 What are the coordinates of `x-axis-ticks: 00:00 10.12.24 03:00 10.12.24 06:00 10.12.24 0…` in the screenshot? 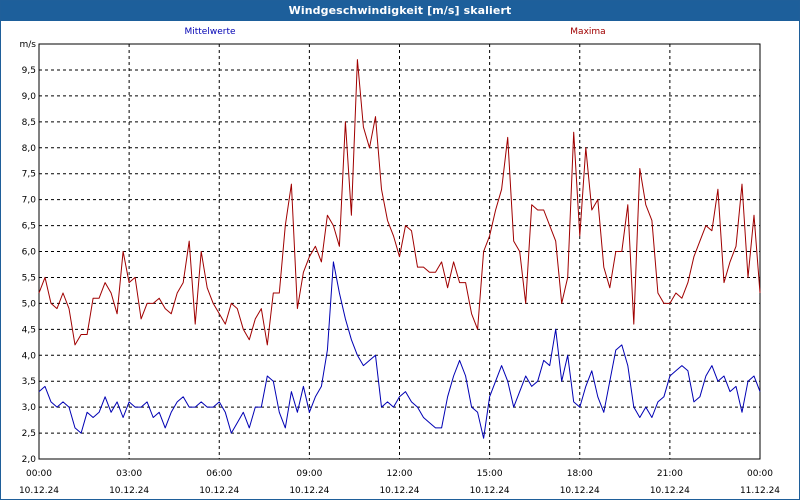 It's located at (399, 482).